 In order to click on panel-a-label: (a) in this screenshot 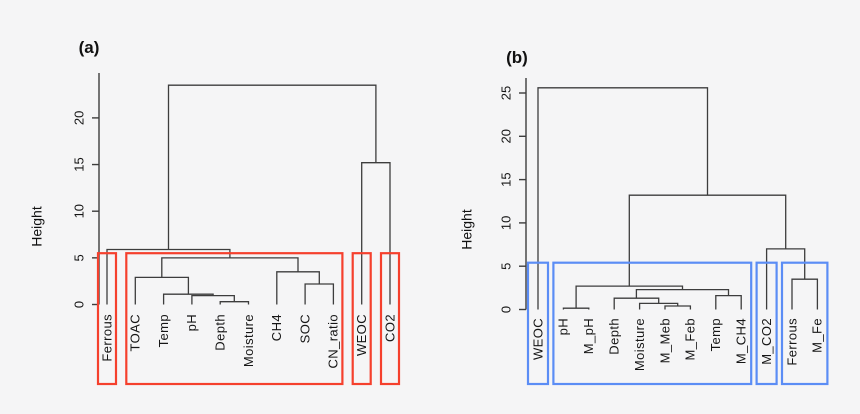, I will do `click(89, 47)`.